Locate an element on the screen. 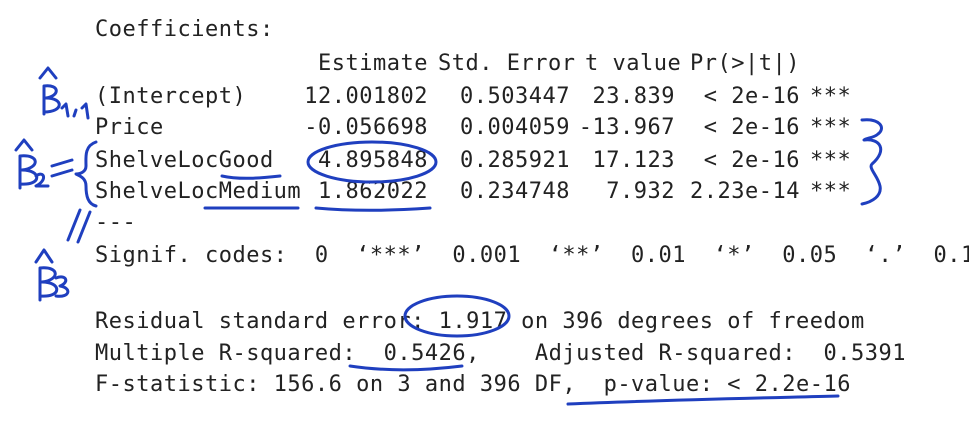 Image resolution: width=969 pixels, height=424 pixels. std-error-value: 0.234748 is located at coordinates (515, 191).